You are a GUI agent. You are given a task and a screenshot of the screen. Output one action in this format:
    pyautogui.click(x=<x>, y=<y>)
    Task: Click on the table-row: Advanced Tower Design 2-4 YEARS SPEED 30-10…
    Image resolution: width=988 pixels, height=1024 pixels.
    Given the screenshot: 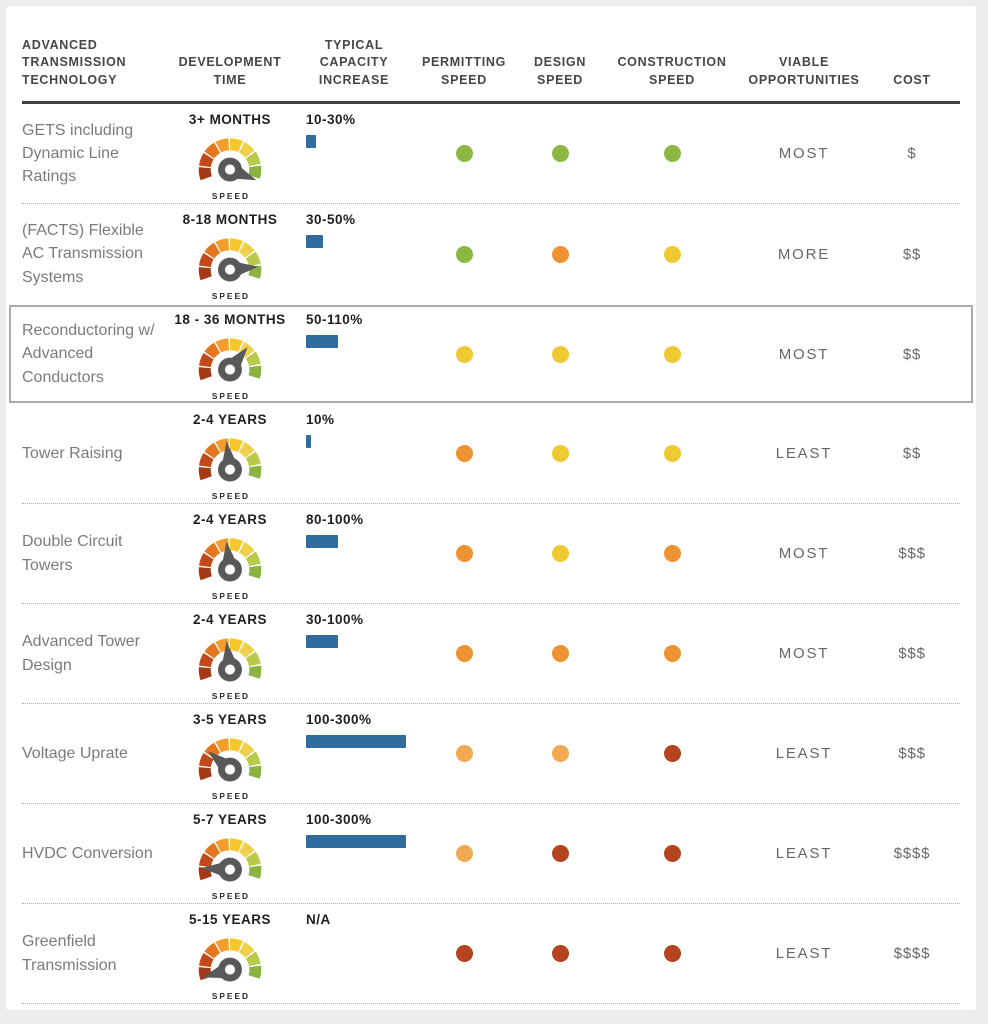 What is the action you would take?
    pyautogui.click(x=491, y=654)
    